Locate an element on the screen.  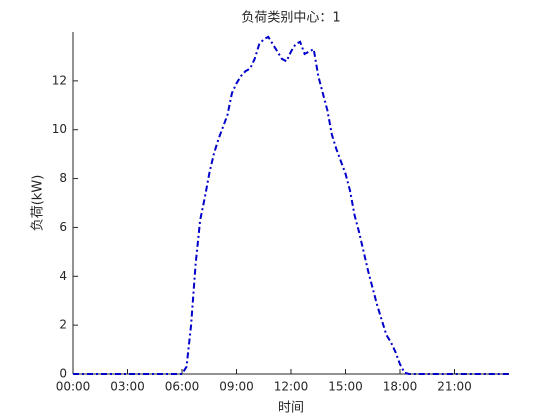
y-tick-label: 0 is located at coordinates (63, 374).